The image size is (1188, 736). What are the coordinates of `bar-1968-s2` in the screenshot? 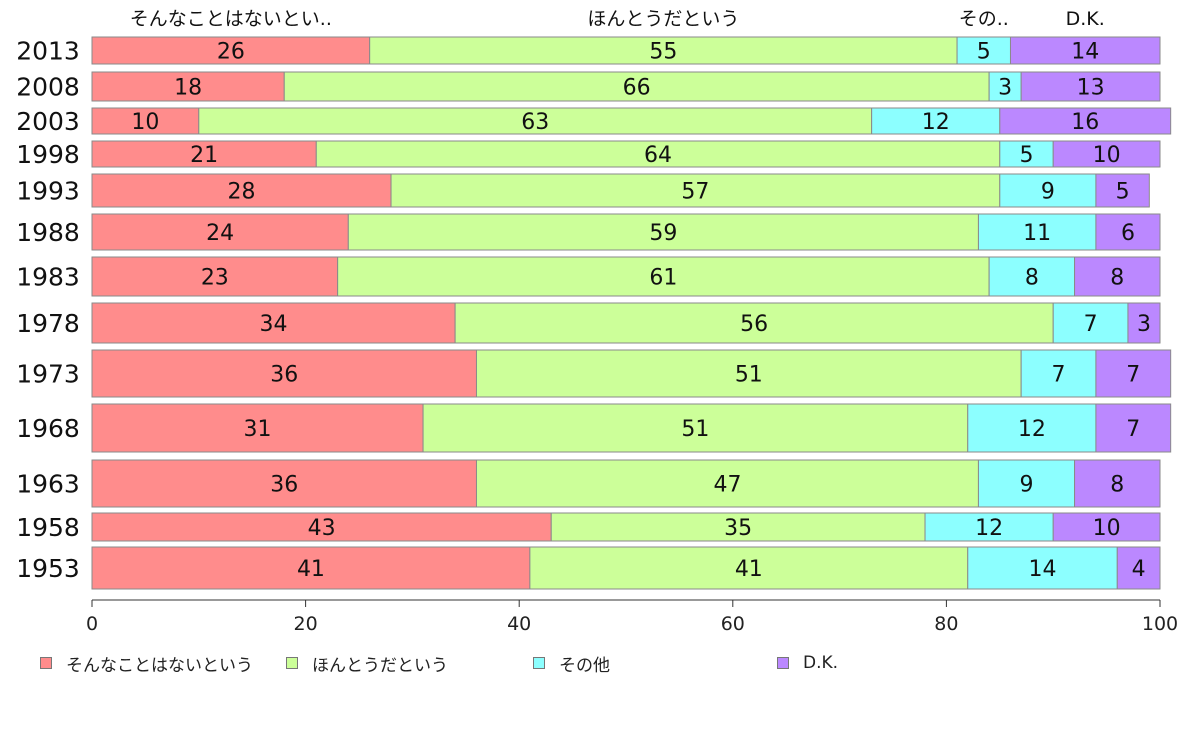 It's located at (1032, 428).